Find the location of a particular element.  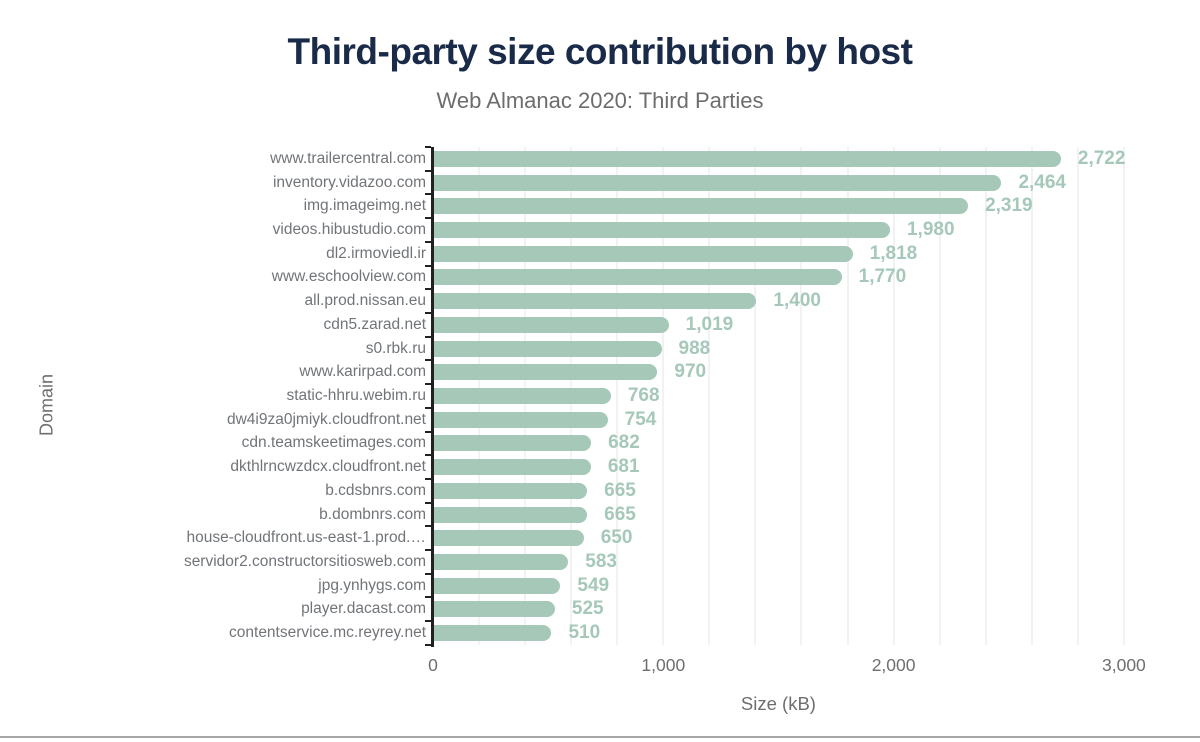

category-label: dw4i9za0jmiyk.cloudfront.net is located at coordinates (326, 419).